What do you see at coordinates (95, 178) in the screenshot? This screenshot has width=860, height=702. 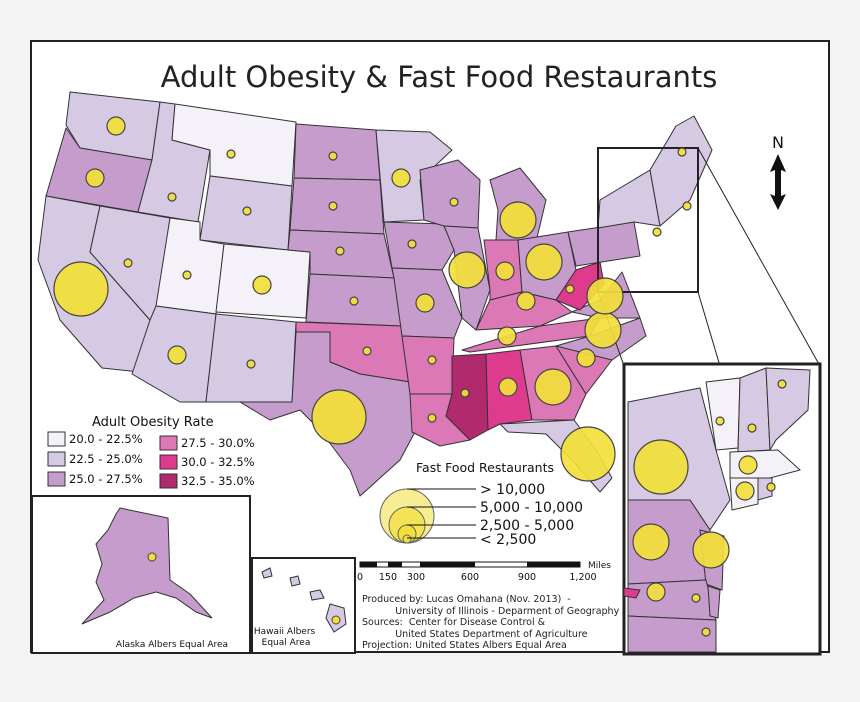 I see `restaurant-circle-oregon` at bounding box center [95, 178].